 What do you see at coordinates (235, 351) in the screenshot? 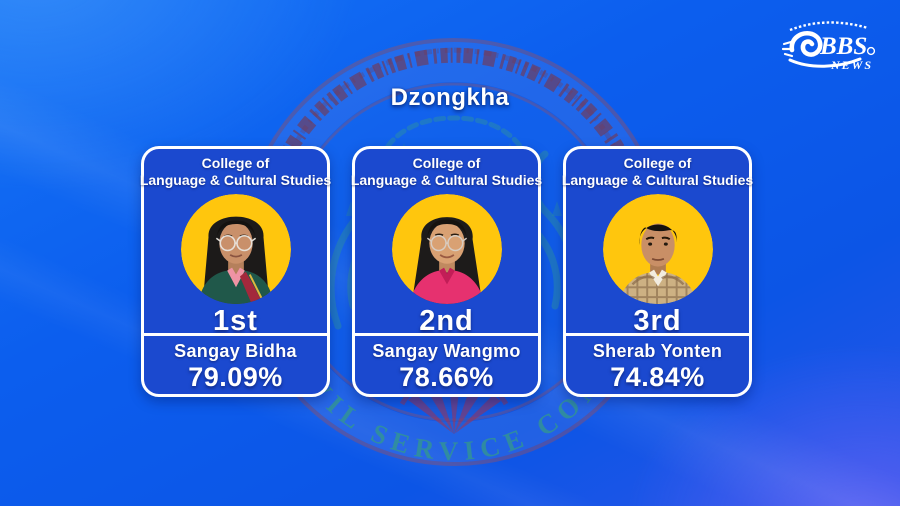
I see `student-name: Sangay Bidha` at bounding box center [235, 351].